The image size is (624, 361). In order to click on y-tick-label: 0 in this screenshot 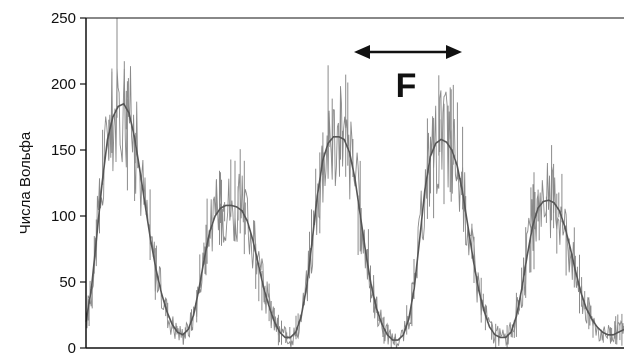, I will do `click(72, 348)`.